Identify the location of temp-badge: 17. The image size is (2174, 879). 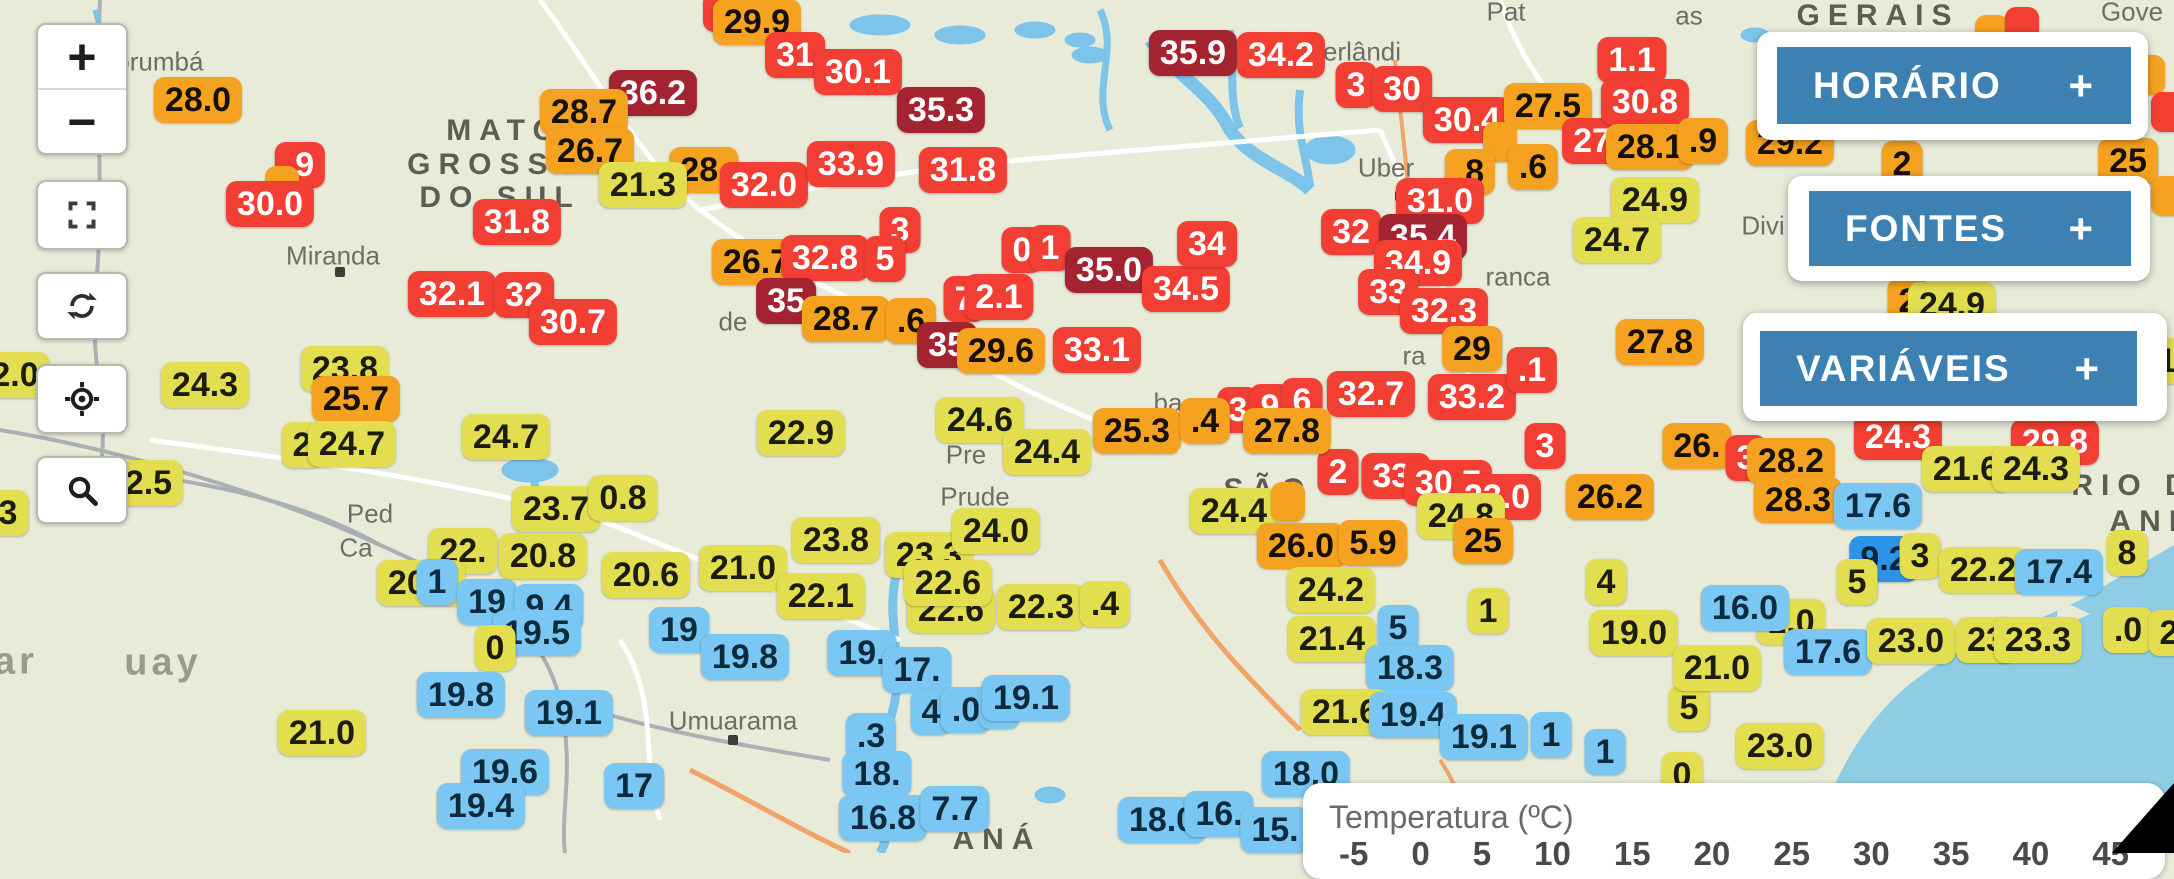
(634, 786).